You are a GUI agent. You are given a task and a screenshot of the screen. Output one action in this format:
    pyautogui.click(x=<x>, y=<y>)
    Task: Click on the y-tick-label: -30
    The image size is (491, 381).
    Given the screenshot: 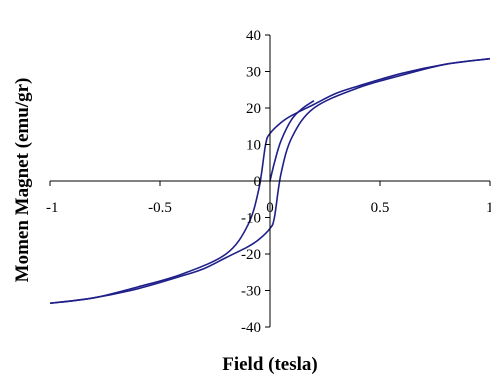 What is the action you would take?
    pyautogui.click(x=251, y=292)
    